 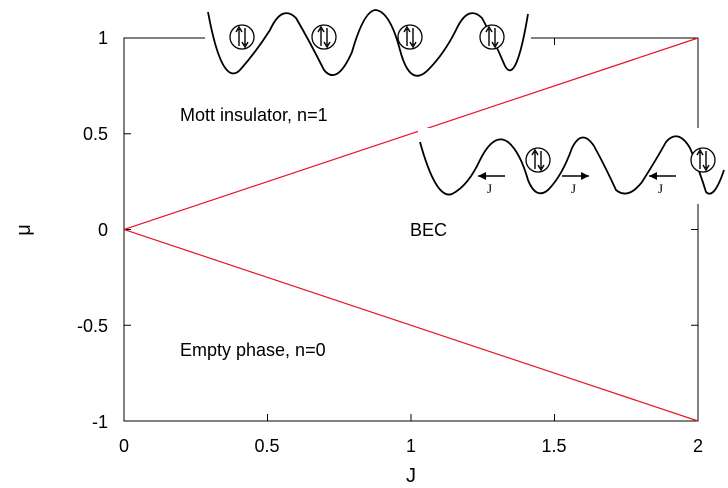 What do you see at coordinates (266, 446) in the screenshot?
I see `x-tick-label: 0.5` at bounding box center [266, 446].